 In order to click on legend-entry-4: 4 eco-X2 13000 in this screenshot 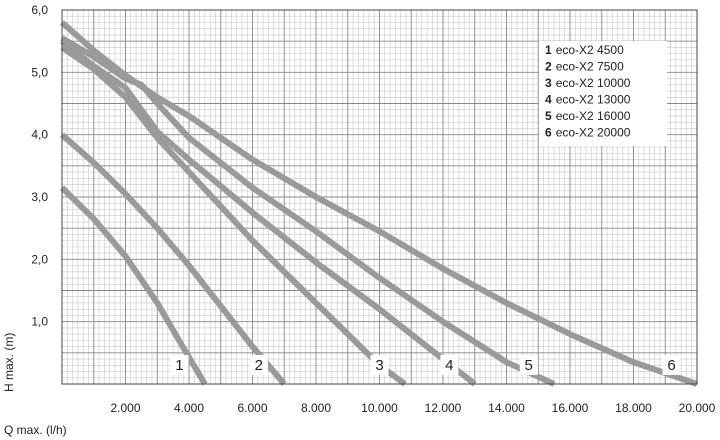, I will do `click(588, 100)`.